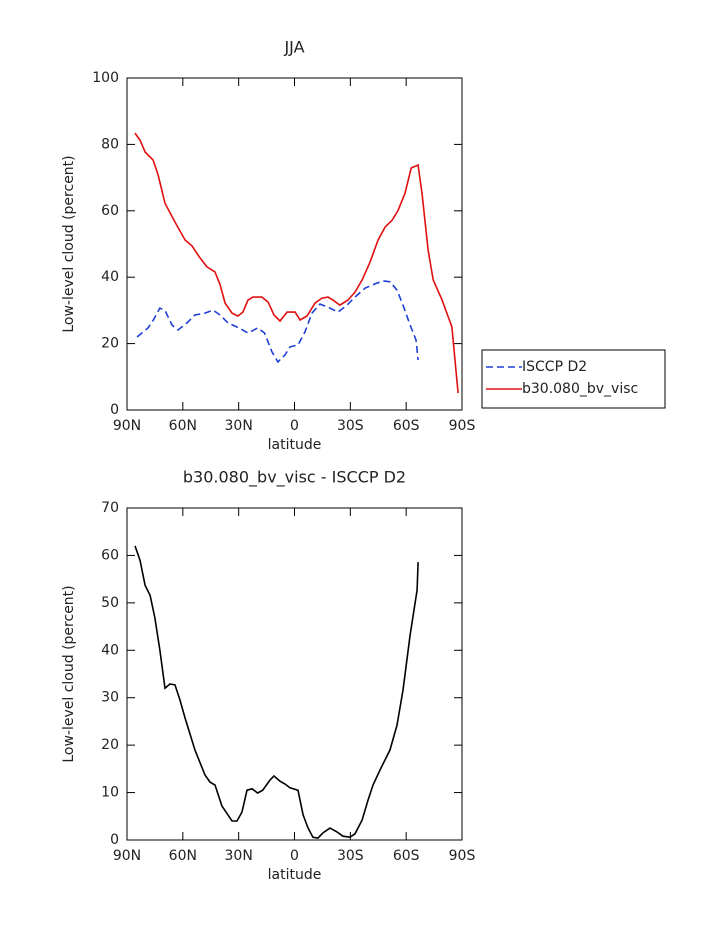  Describe the element at coordinates (110, 603) in the screenshot. I see `y-tick-label: 50` at that location.